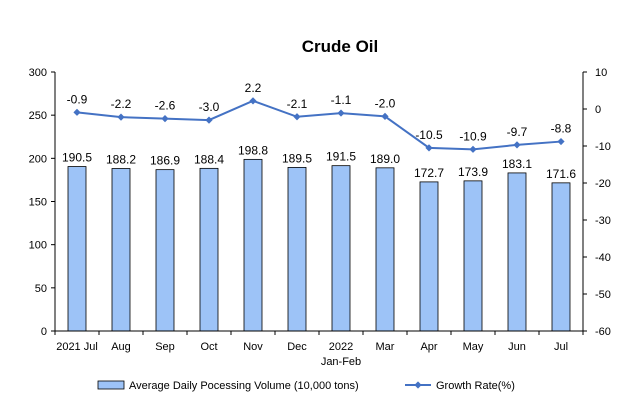  I want to click on legend-line-label: Growth Rate(%), so click(475, 386).